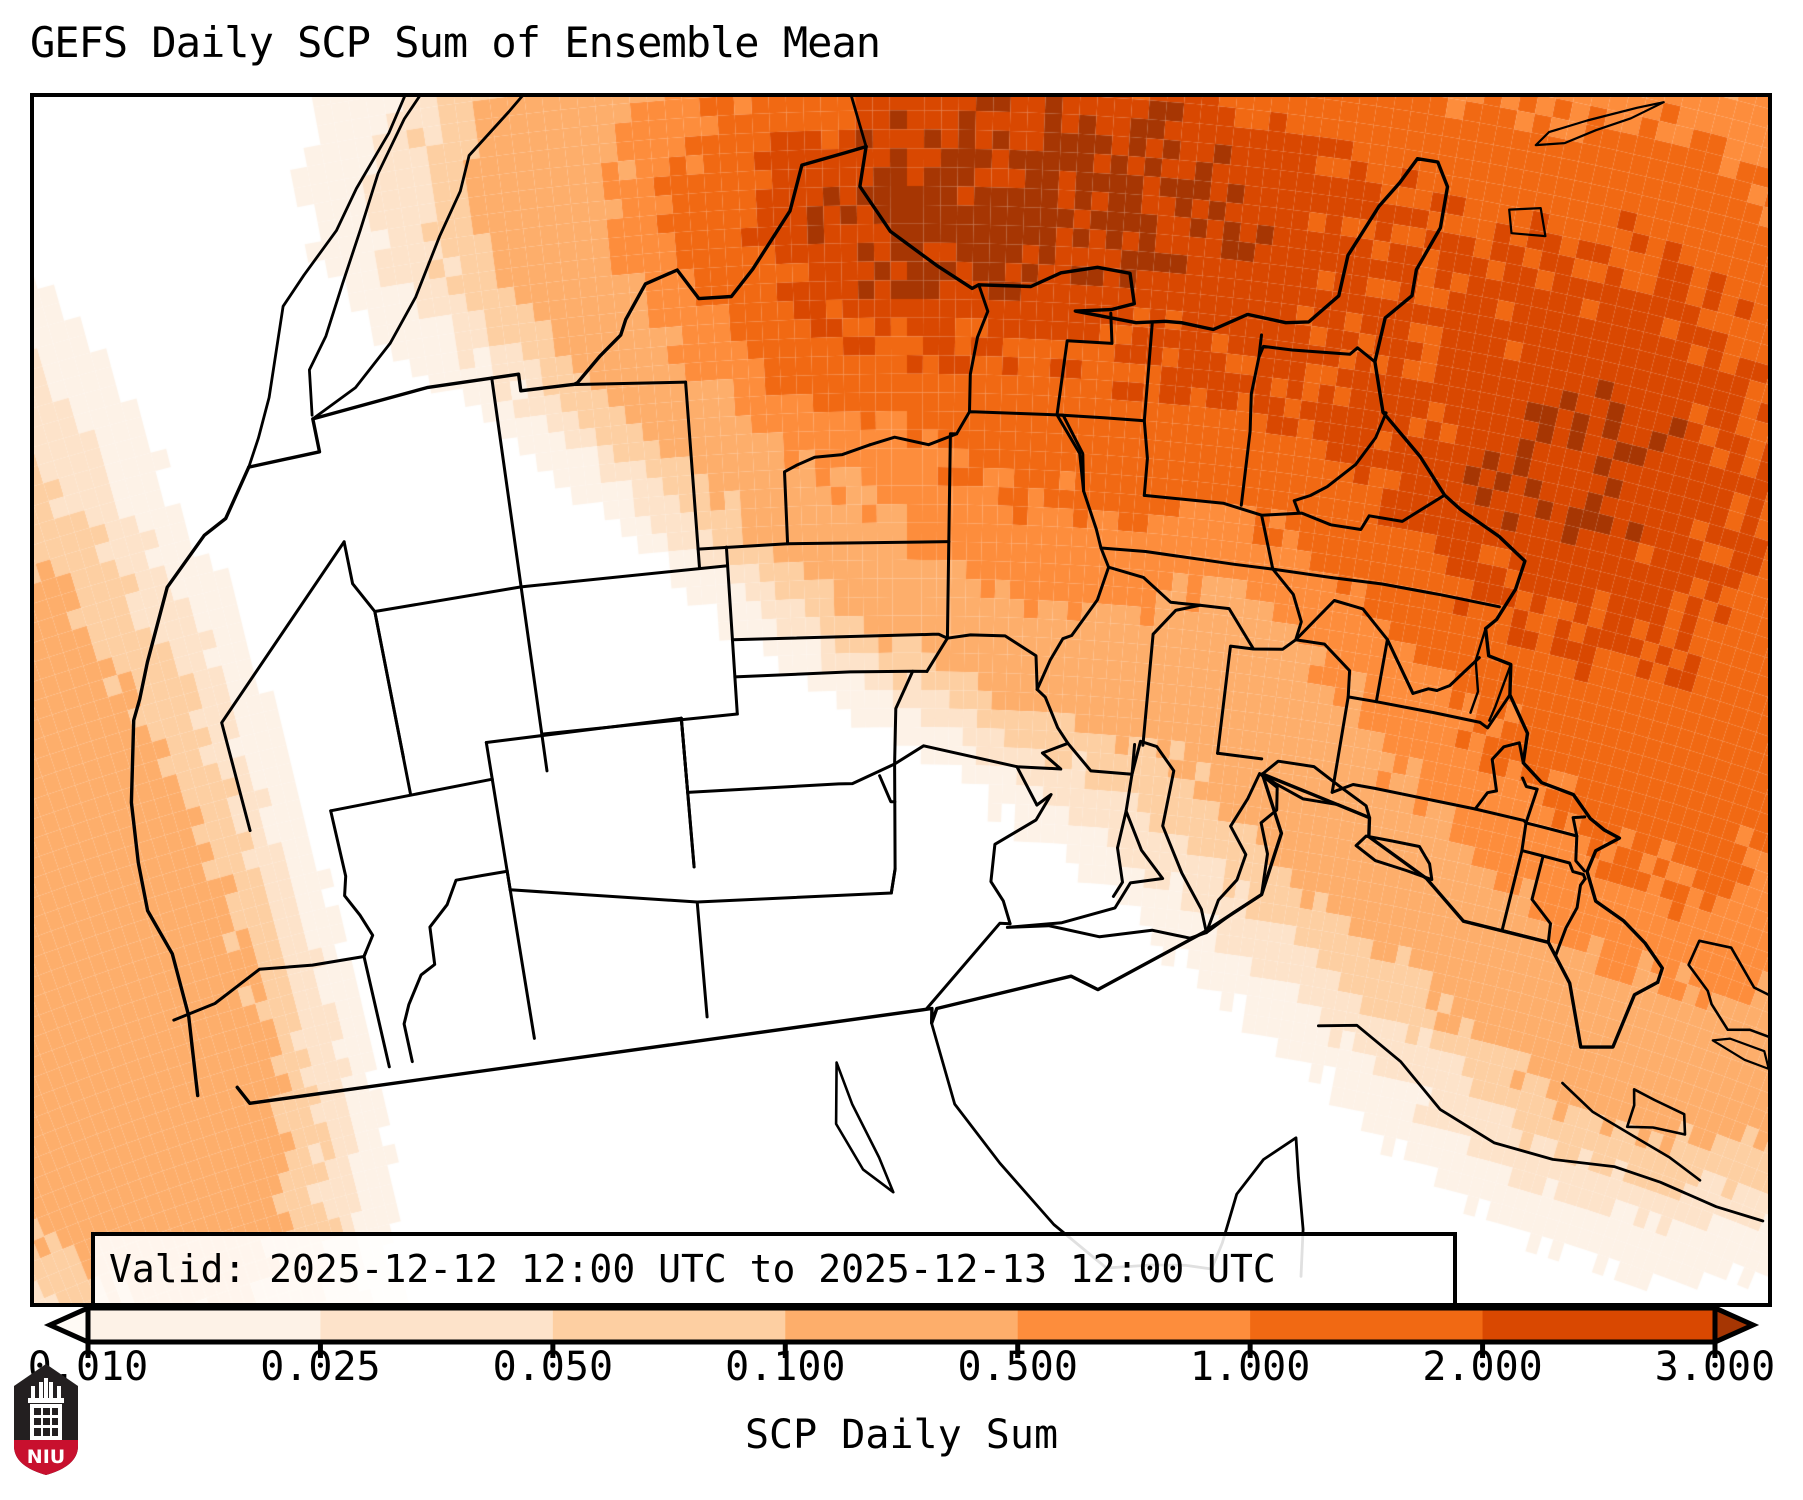 The width and height of the screenshot is (1803, 1500). I want to click on colorbar-swatches, so click(901, 1331).